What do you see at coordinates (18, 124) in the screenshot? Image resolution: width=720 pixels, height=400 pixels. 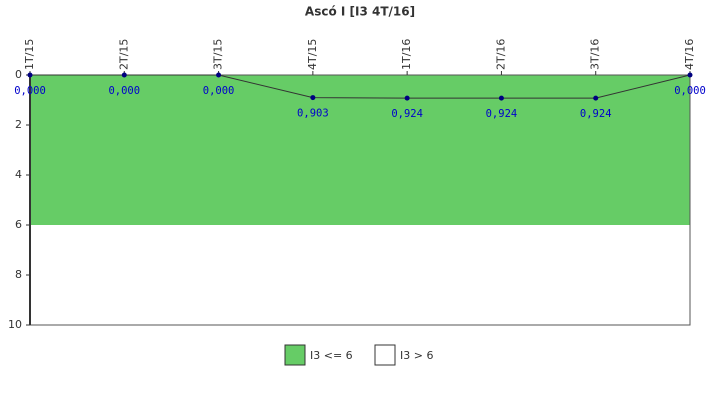 I see `y-tick-label: 2` at bounding box center [18, 124].